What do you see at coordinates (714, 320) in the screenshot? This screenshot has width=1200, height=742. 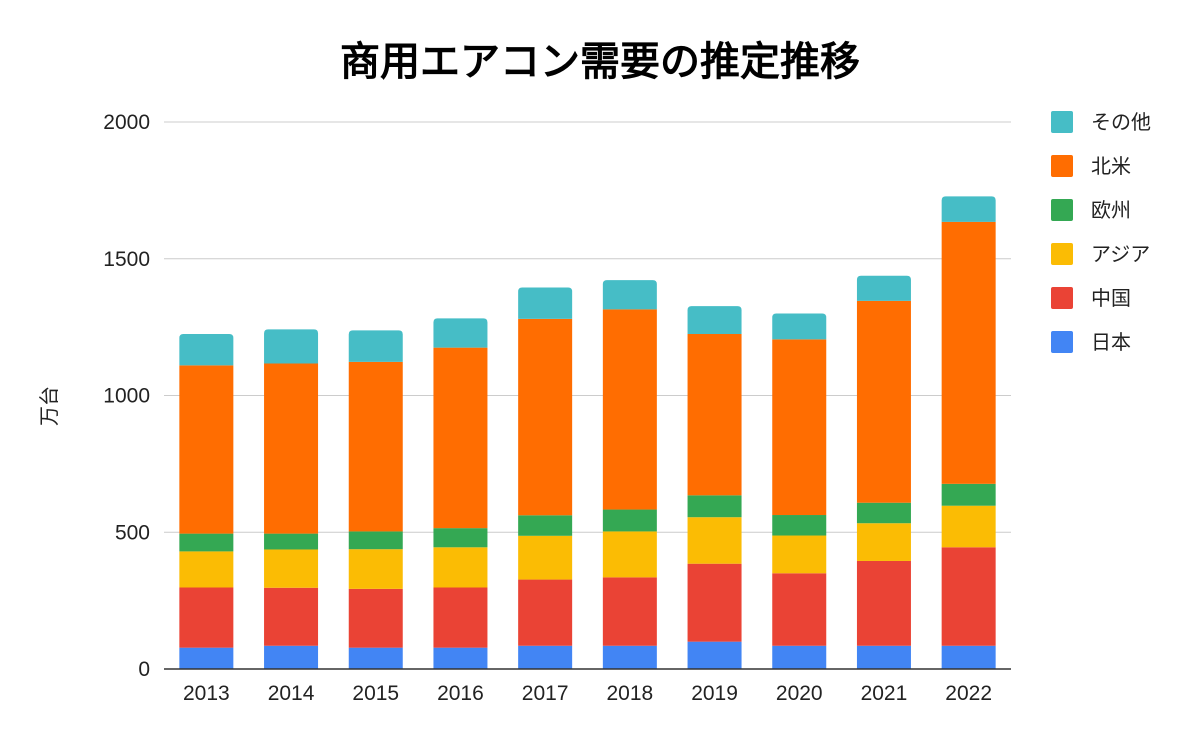 I see `bar-segment-2019-その他` at bounding box center [714, 320].